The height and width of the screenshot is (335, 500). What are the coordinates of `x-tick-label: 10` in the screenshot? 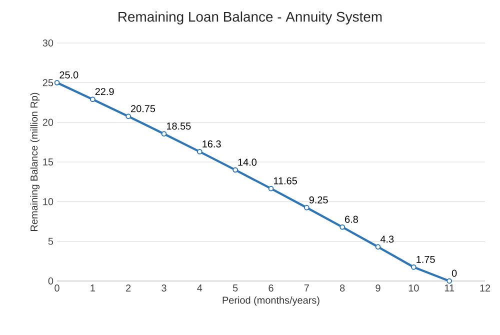 It's located at (413, 288).